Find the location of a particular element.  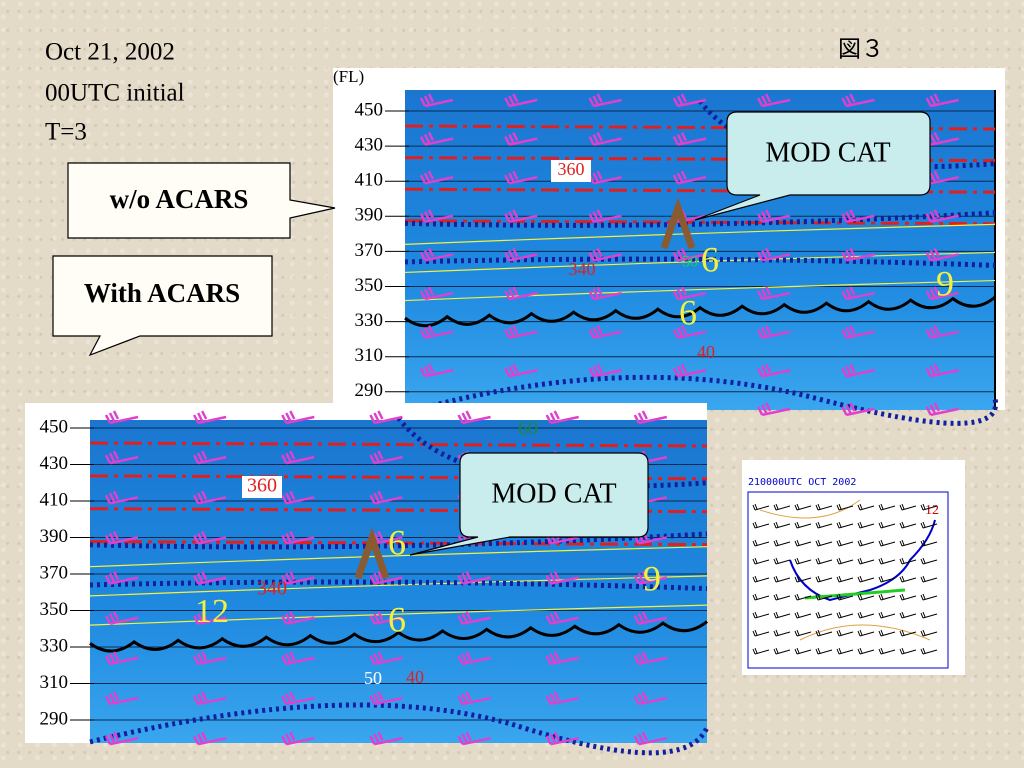

callout-cat-top is located at coordinates (812, 166).